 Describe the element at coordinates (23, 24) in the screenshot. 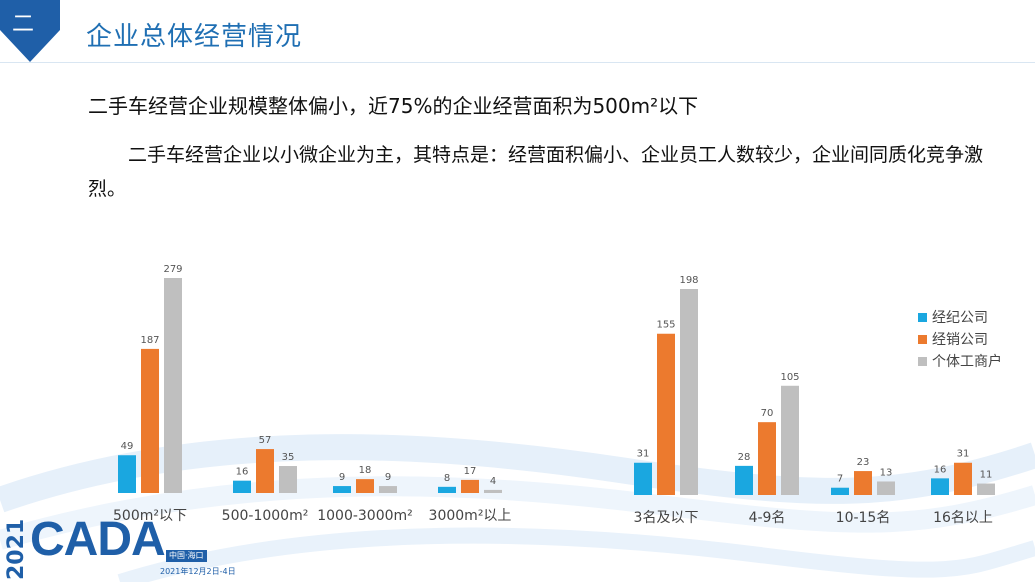

I see `section-number: 二` at that location.